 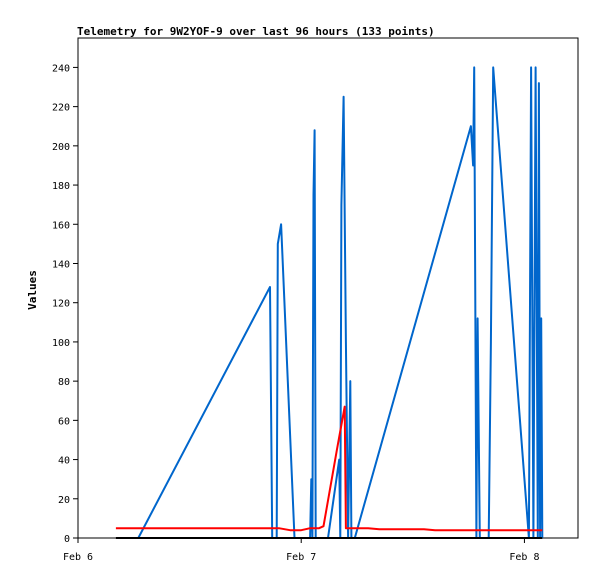 What do you see at coordinates (61, 147) in the screenshot?
I see `y-tick-label: 200` at bounding box center [61, 147].